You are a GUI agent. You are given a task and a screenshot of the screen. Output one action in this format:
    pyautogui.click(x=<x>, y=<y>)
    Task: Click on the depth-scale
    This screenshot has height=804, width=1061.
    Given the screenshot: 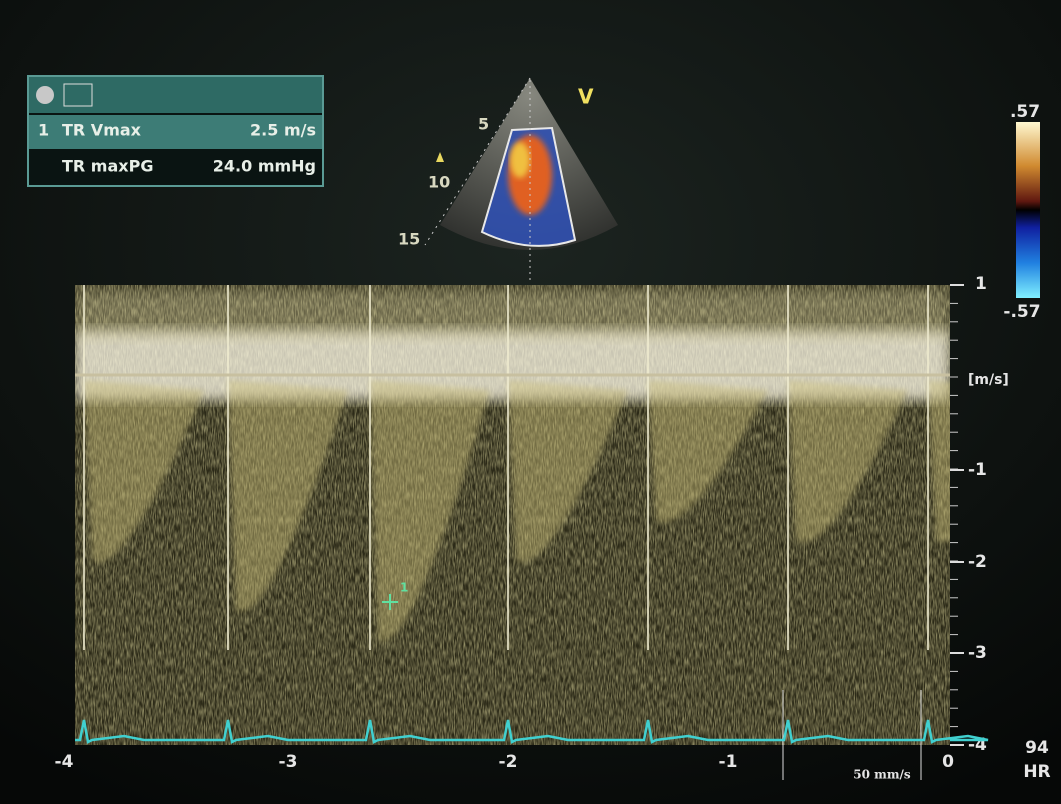 What is the action you would take?
    pyautogui.click(x=477, y=161)
    